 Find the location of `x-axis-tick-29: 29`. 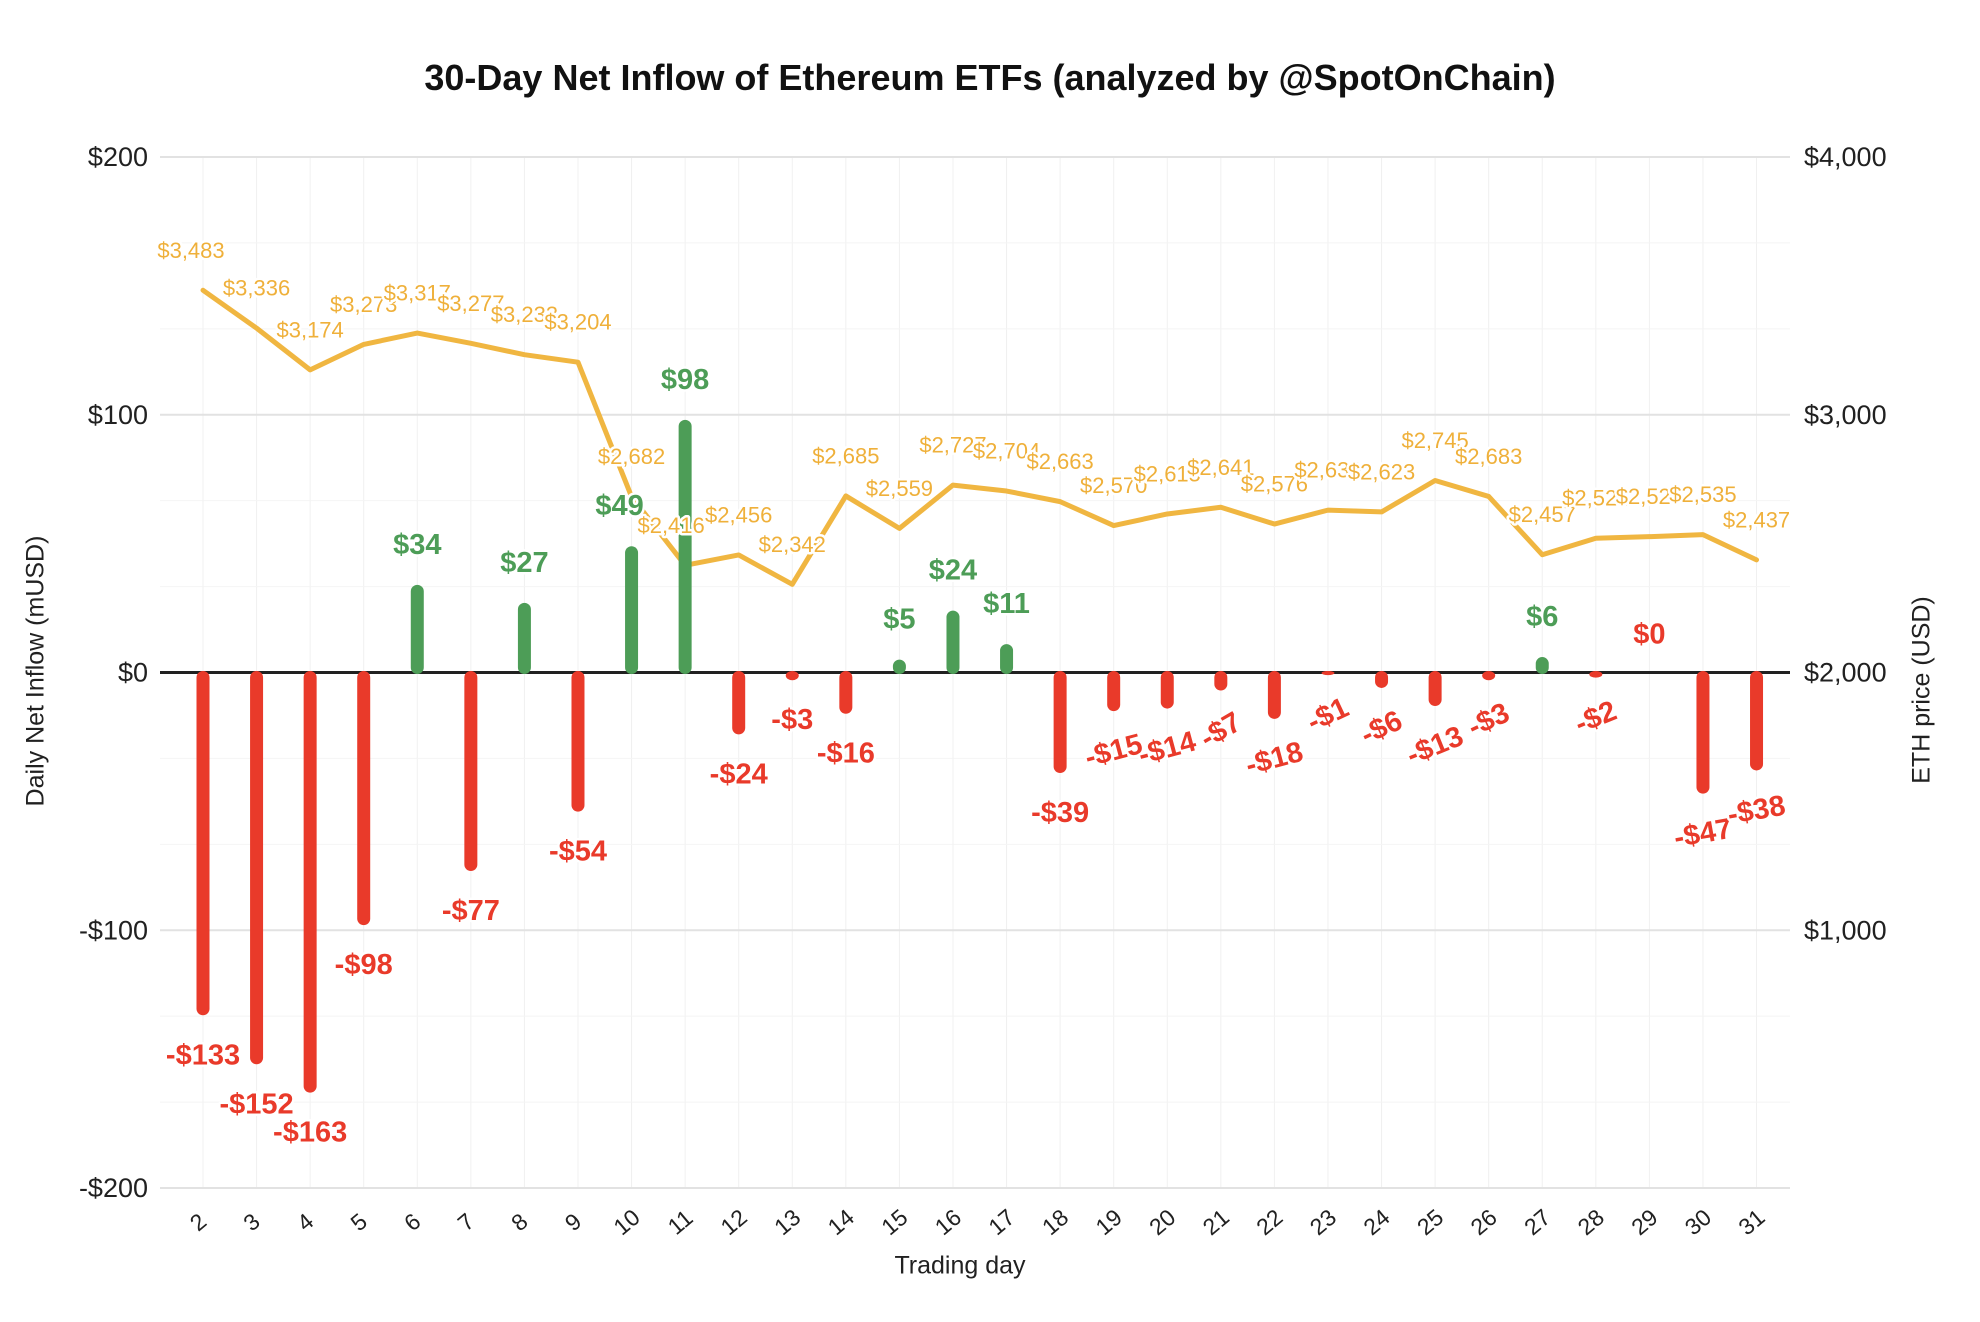

x-axis-tick-29: 29 is located at coordinates (1644, 1222).